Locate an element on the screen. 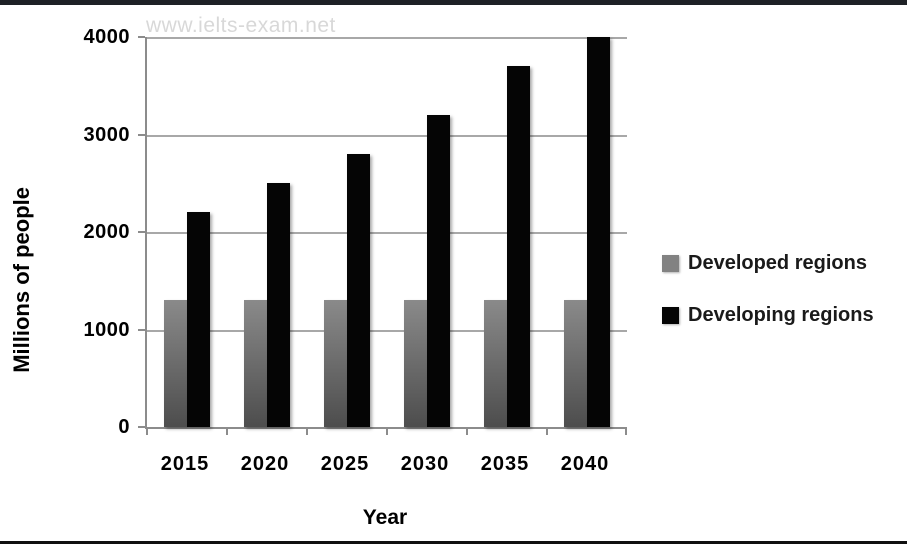 The height and width of the screenshot is (548, 907). gridline-2000 is located at coordinates (387, 233).